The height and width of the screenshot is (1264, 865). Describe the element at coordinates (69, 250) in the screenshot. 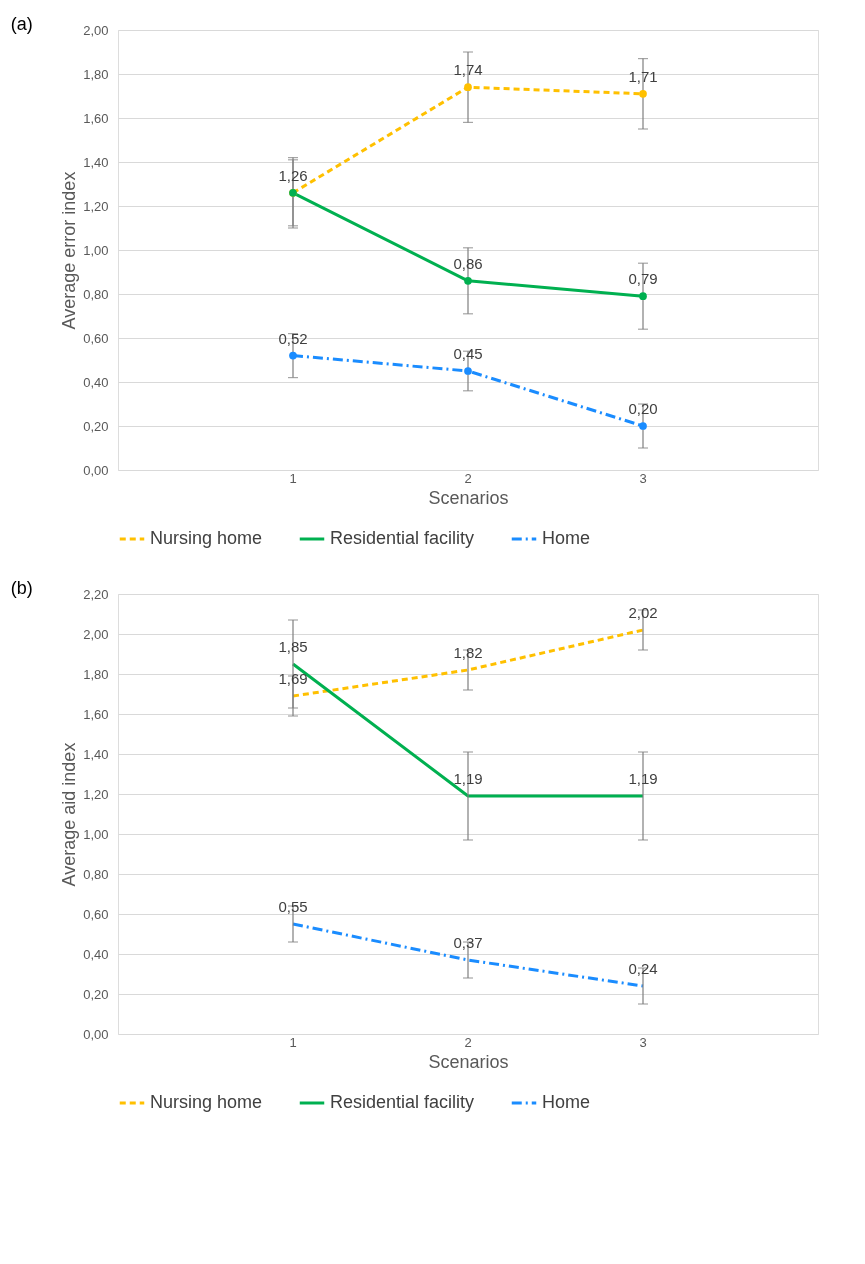

I see `y-axis-title: Average error index` at that location.